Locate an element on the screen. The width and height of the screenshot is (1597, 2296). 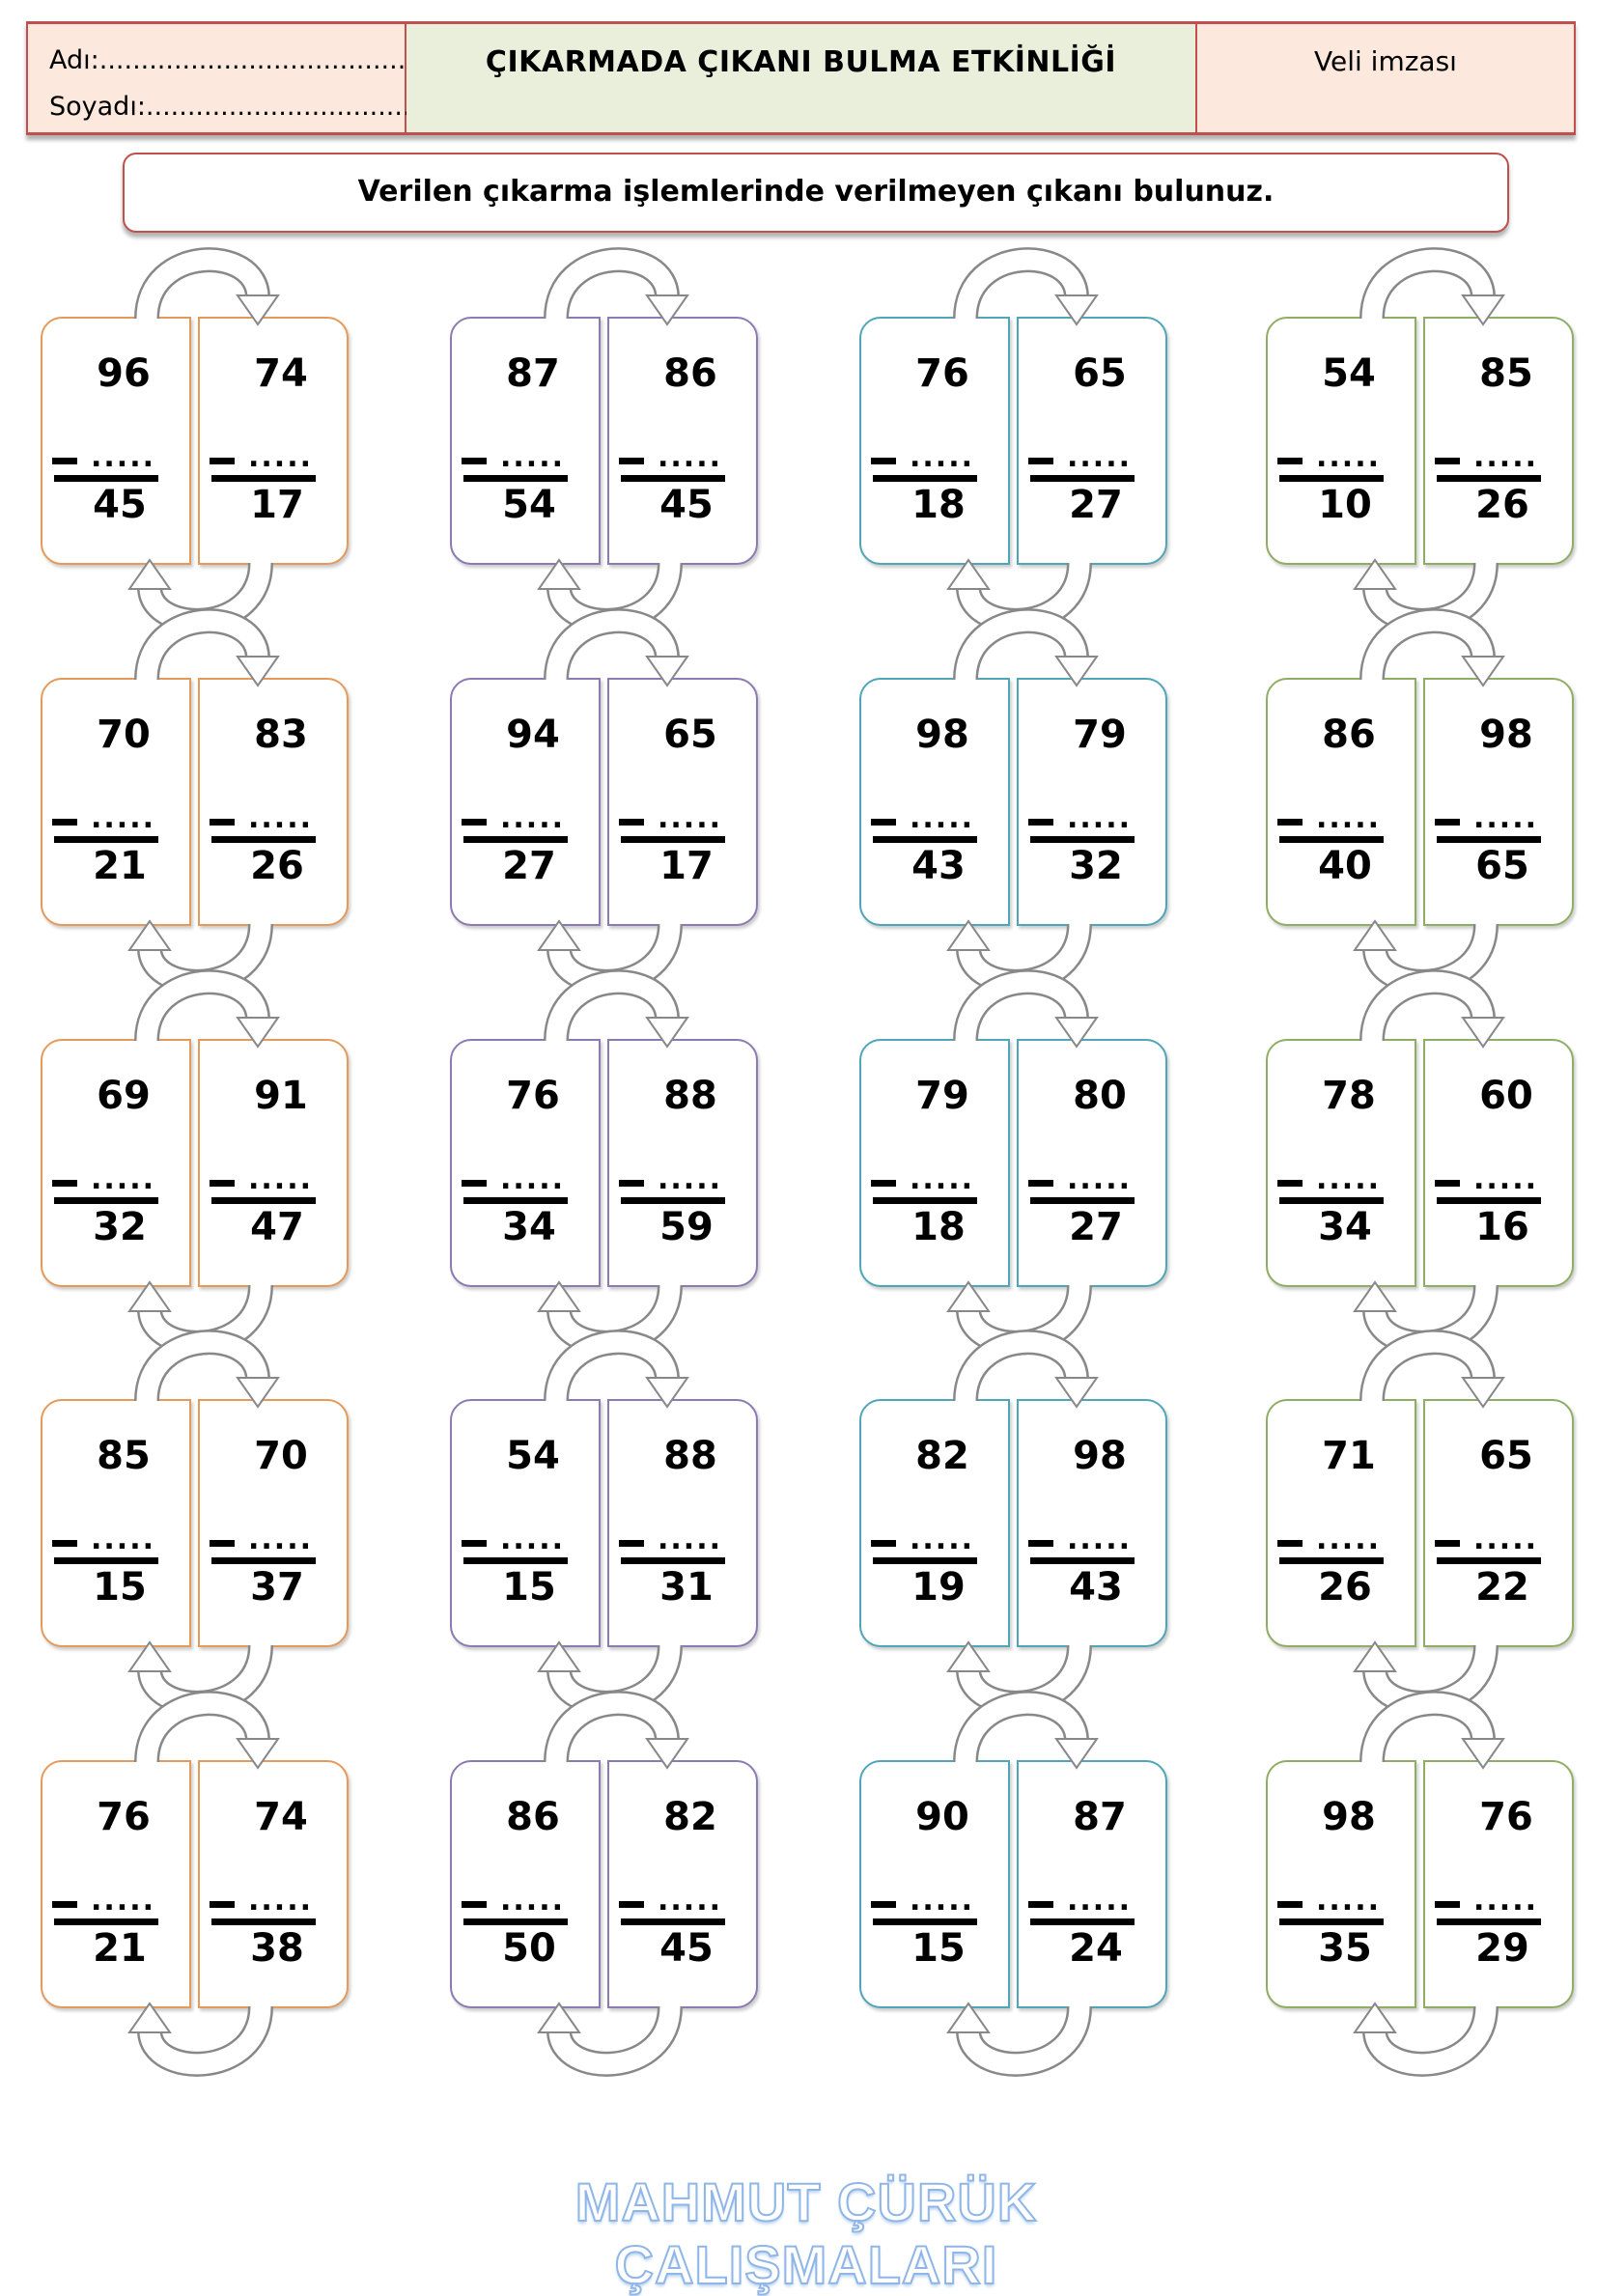
subtraction-card: 83..... 26 is located at coordinates (273, 802).